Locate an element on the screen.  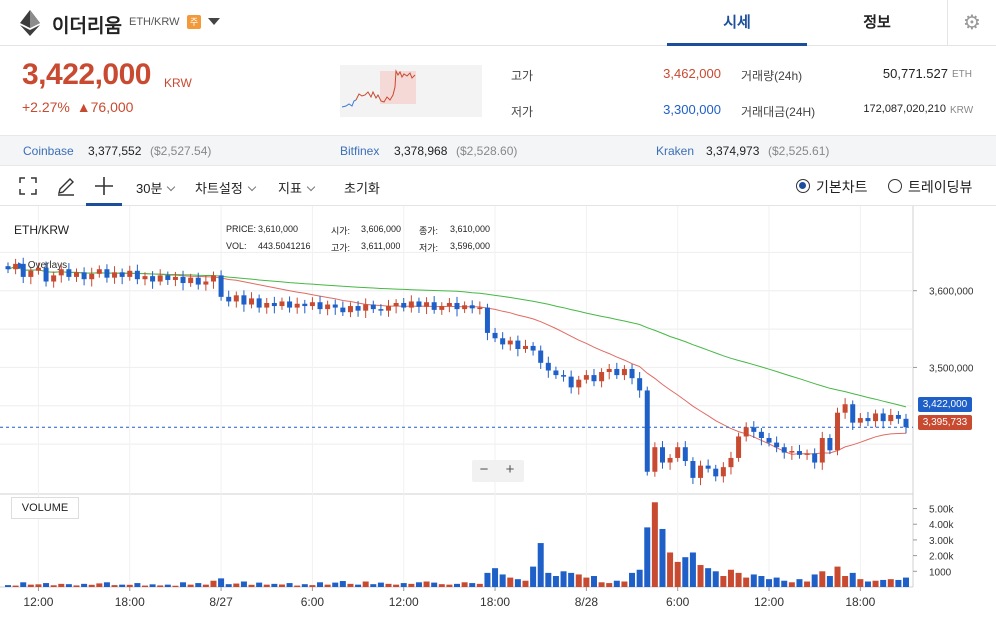
tab-quote: 시세 is located at coordinates (737, 23).